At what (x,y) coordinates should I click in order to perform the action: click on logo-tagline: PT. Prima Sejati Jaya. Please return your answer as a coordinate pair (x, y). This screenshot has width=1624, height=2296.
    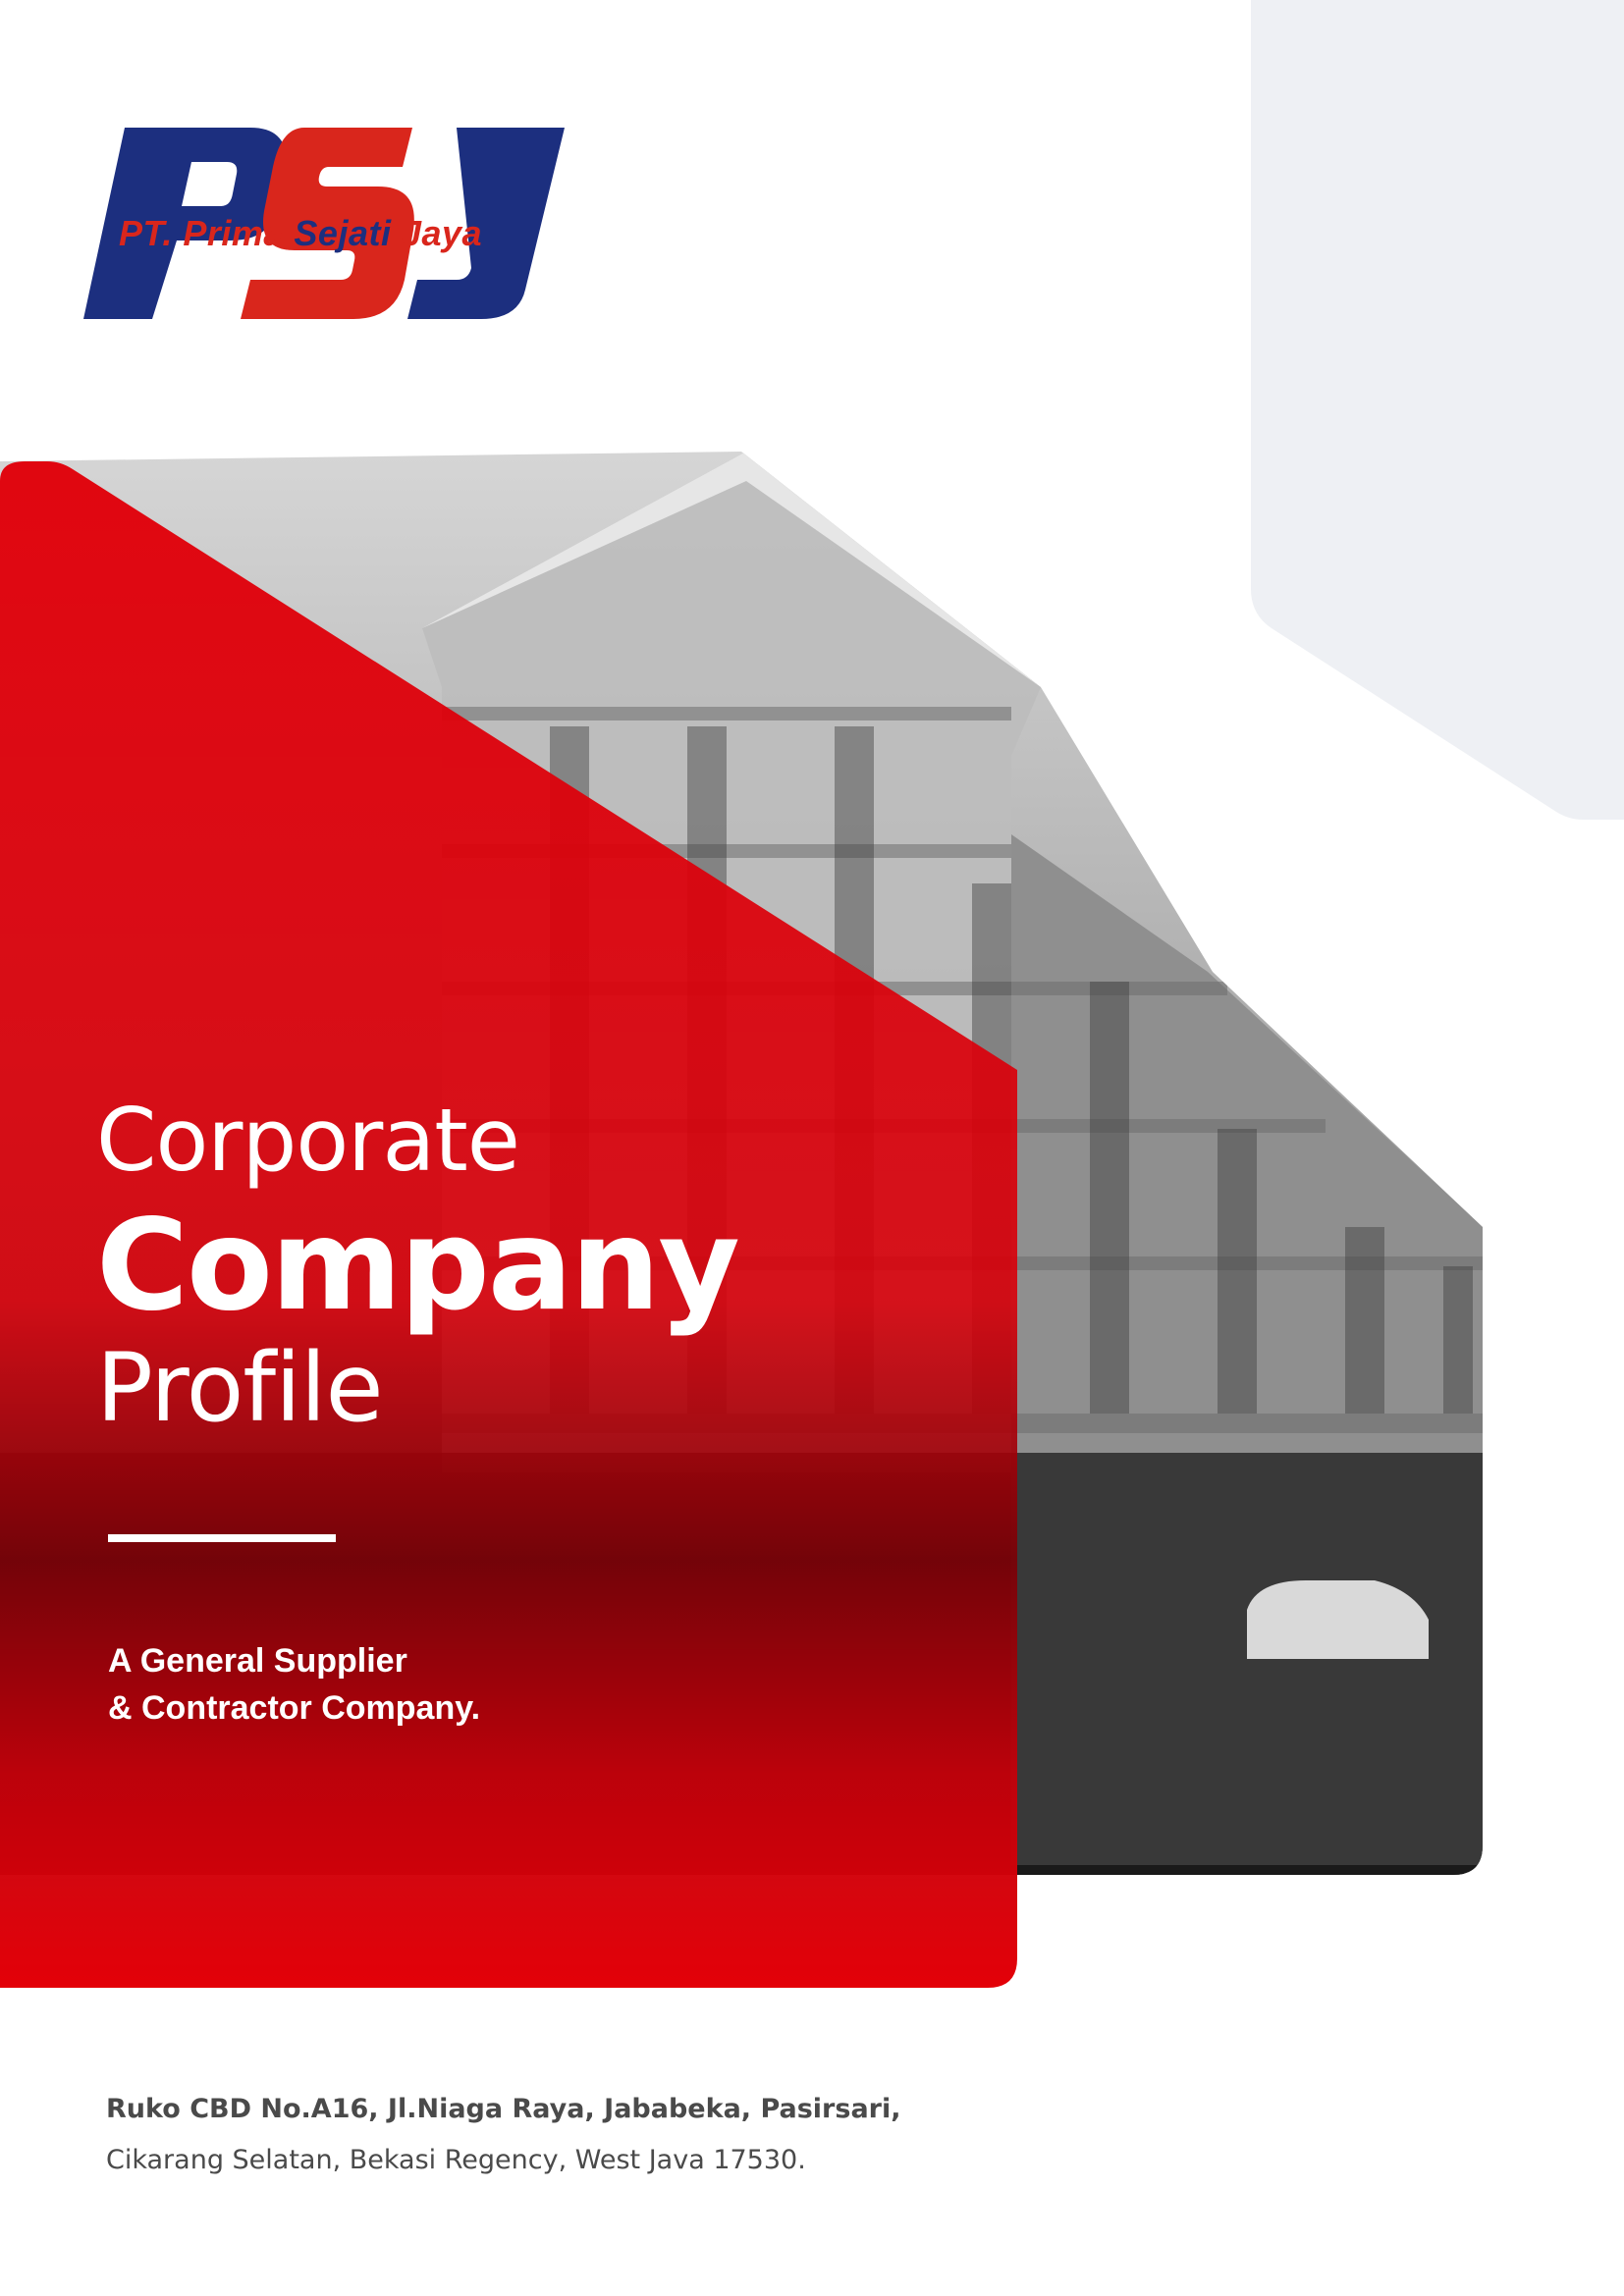
    Looking at the image, I should click on (300, 233).